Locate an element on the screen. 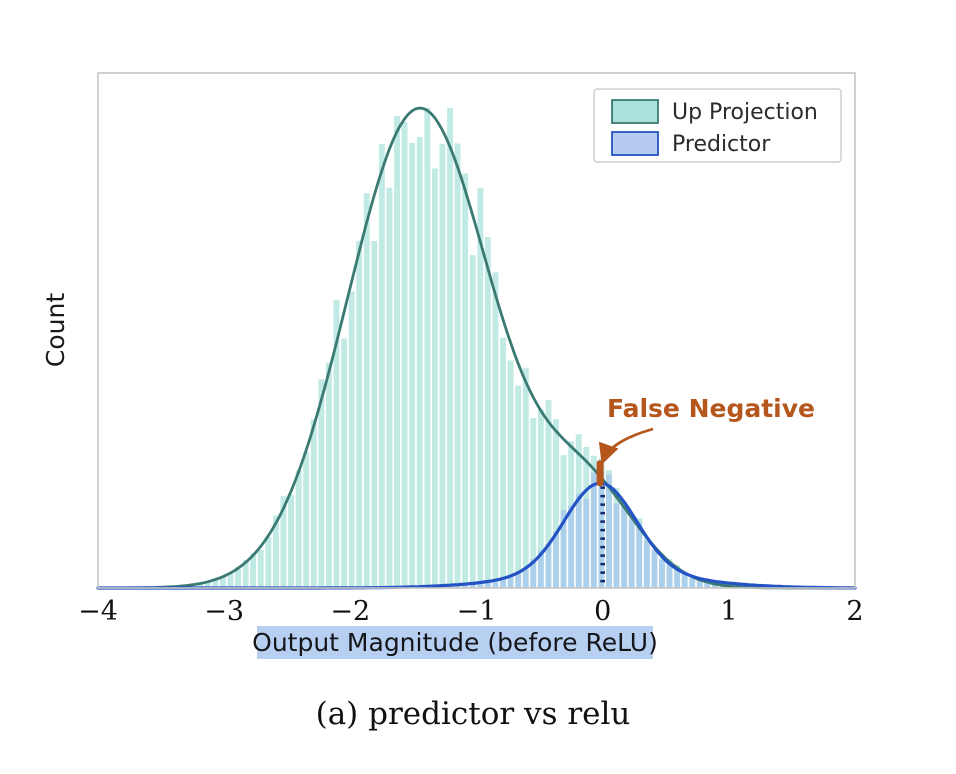  x-axis-label-highlight is located at coordinates (455, 642).